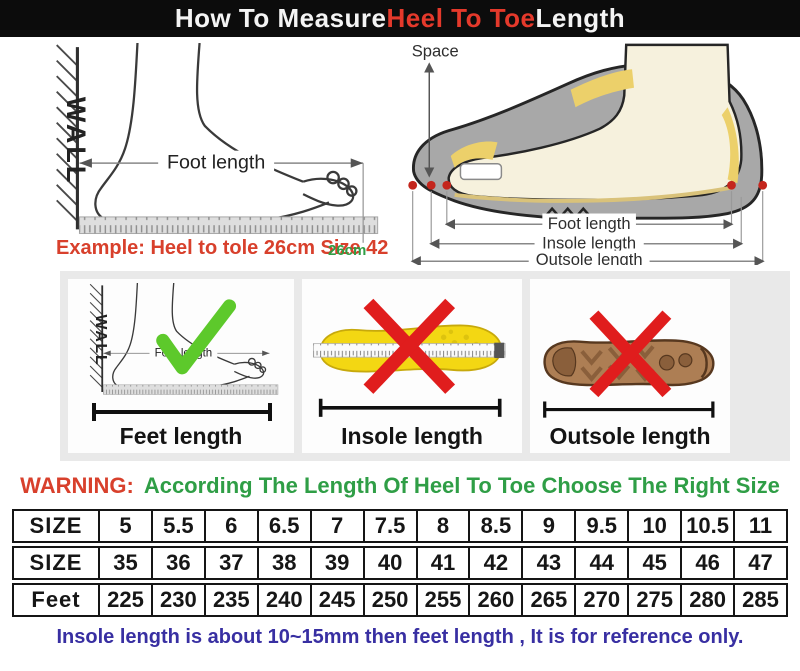 Image resolution: width=800 pixels, height=671 pixels. What do you see at coordinates (655, 563) in the screenshot?
I see `size-cell: 45` at bounding box center [655, 563].